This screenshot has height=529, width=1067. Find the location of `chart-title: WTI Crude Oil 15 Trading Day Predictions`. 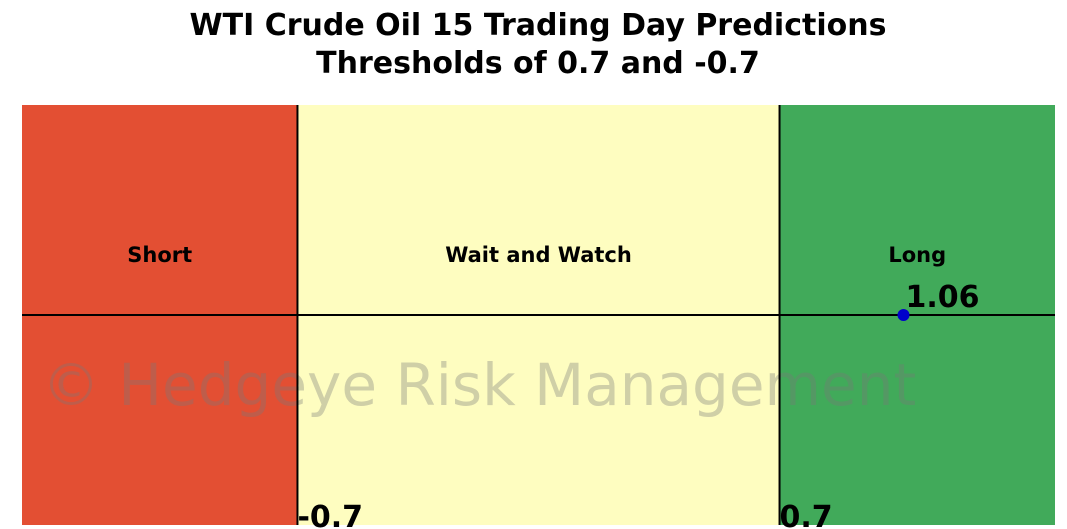

chart-title: WTI Crude Oil 15 Trading Day Predictions is located at coordinates (538, 25).